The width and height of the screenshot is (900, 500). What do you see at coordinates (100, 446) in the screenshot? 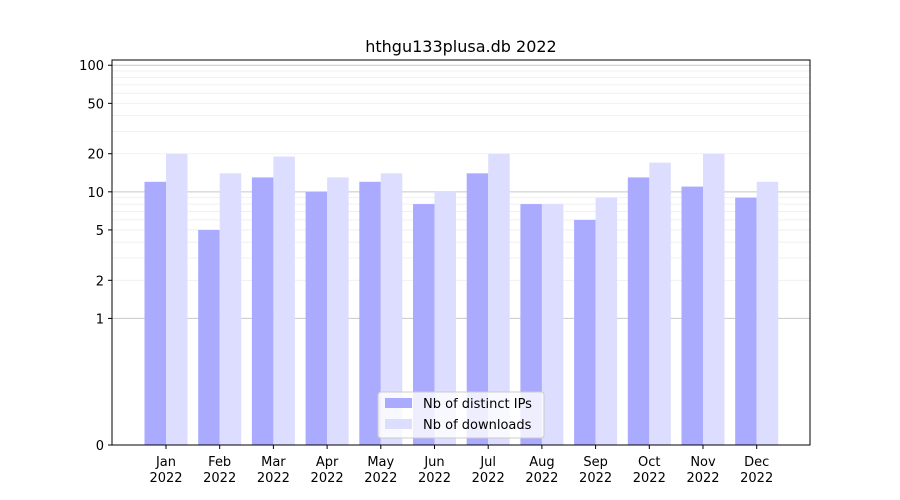
I see `y-tick-label: 0` at bounding box center [100, 446].